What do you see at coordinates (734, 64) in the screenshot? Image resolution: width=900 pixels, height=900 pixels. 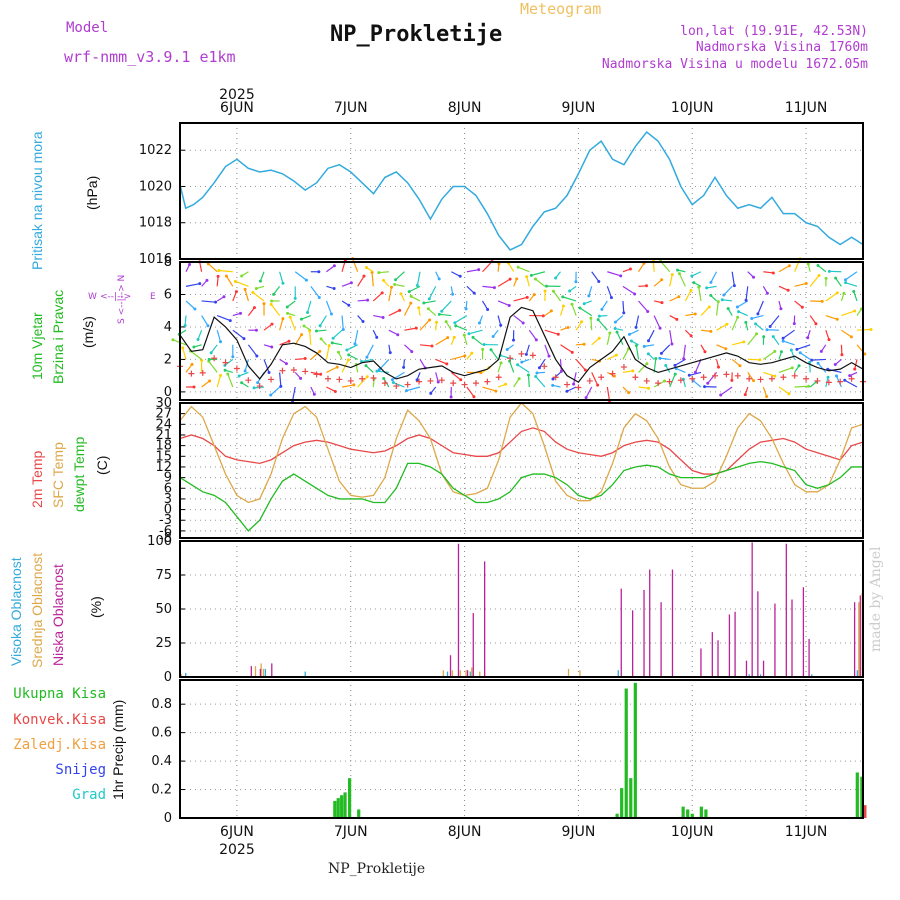 I see `model-elevation-text: Nadmorska Visina u modelu 1672.05m` at bounding box center [734, 64].